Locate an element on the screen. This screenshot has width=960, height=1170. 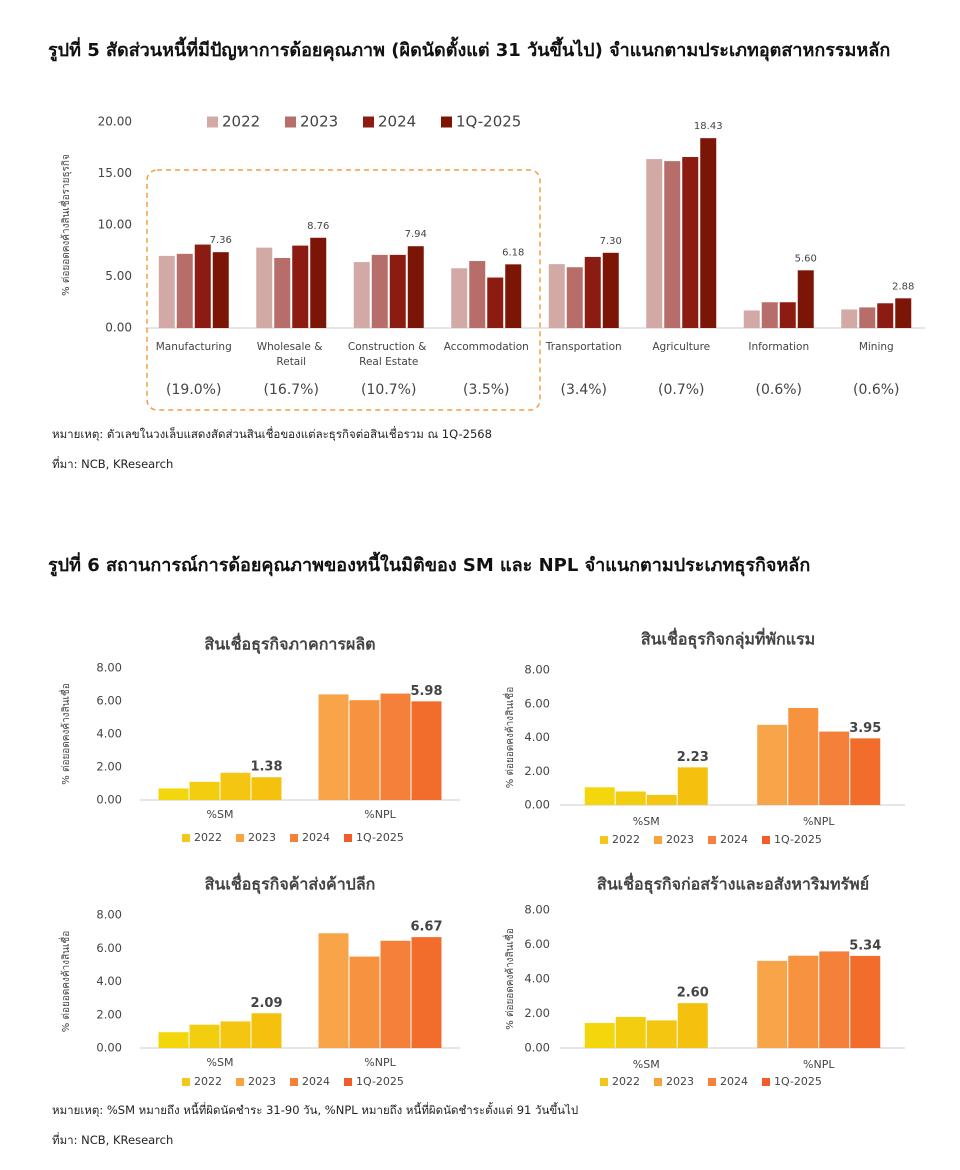
x-tick-label: Construction & Real Estate is located at coordinates (389, 354).